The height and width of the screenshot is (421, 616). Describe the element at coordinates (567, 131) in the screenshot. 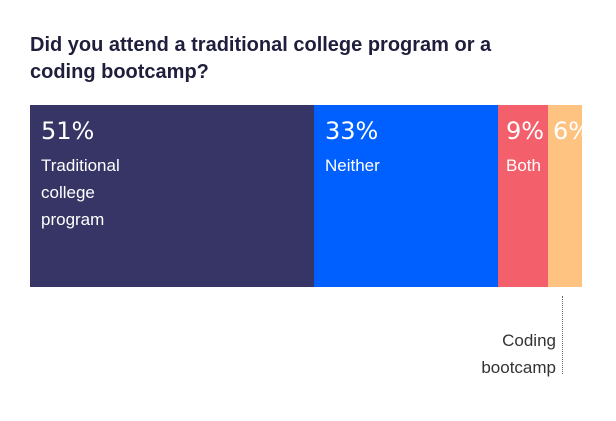

I see `value-label-bootcamp: 6%` at that location.